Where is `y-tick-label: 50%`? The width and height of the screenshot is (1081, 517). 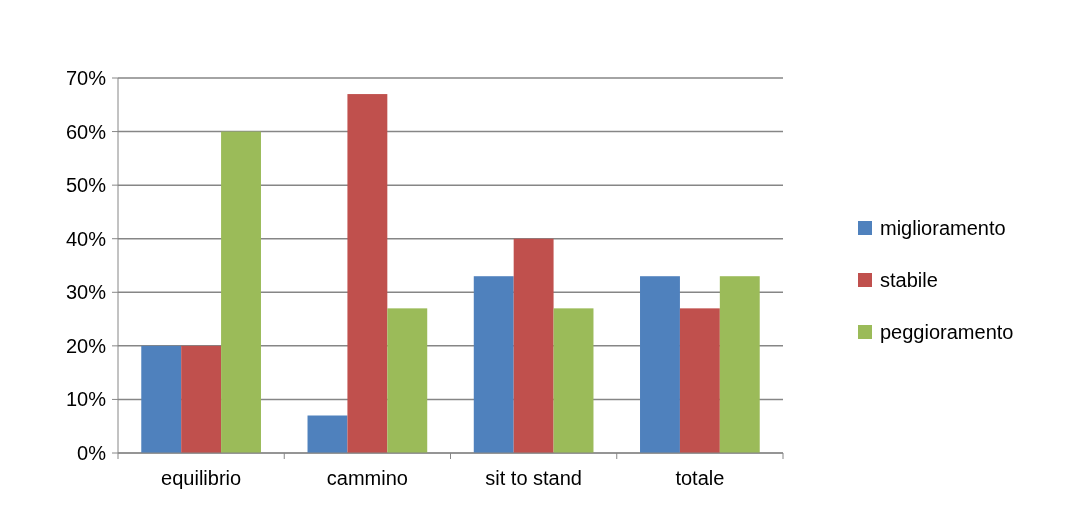
y-tick-label: 50% is located at coordinates (86, 185).